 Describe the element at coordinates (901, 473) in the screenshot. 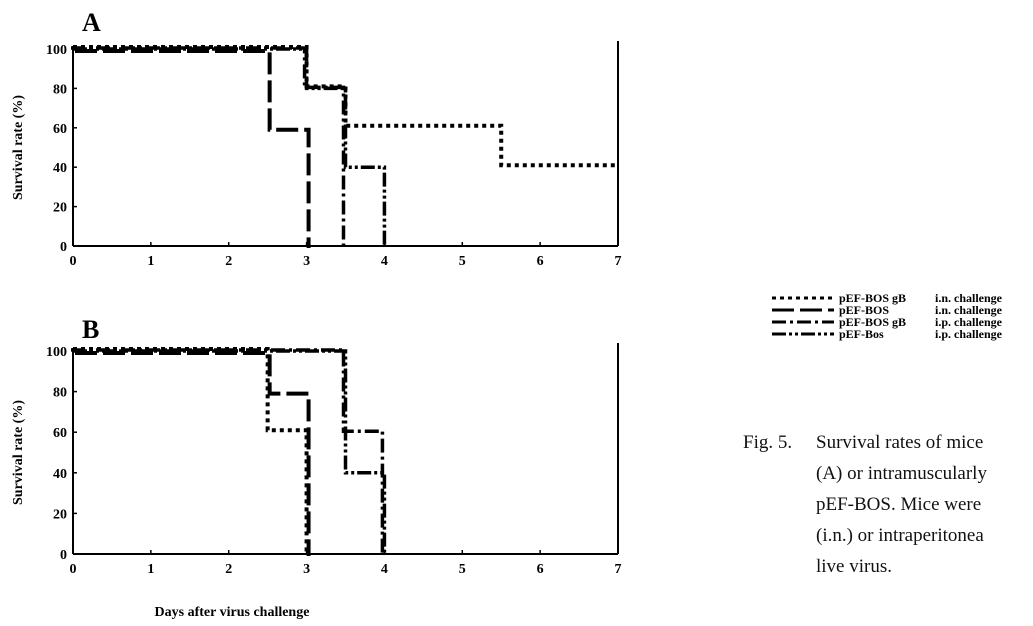

I see `caption-line: (A) or intramuscularly` at that location.